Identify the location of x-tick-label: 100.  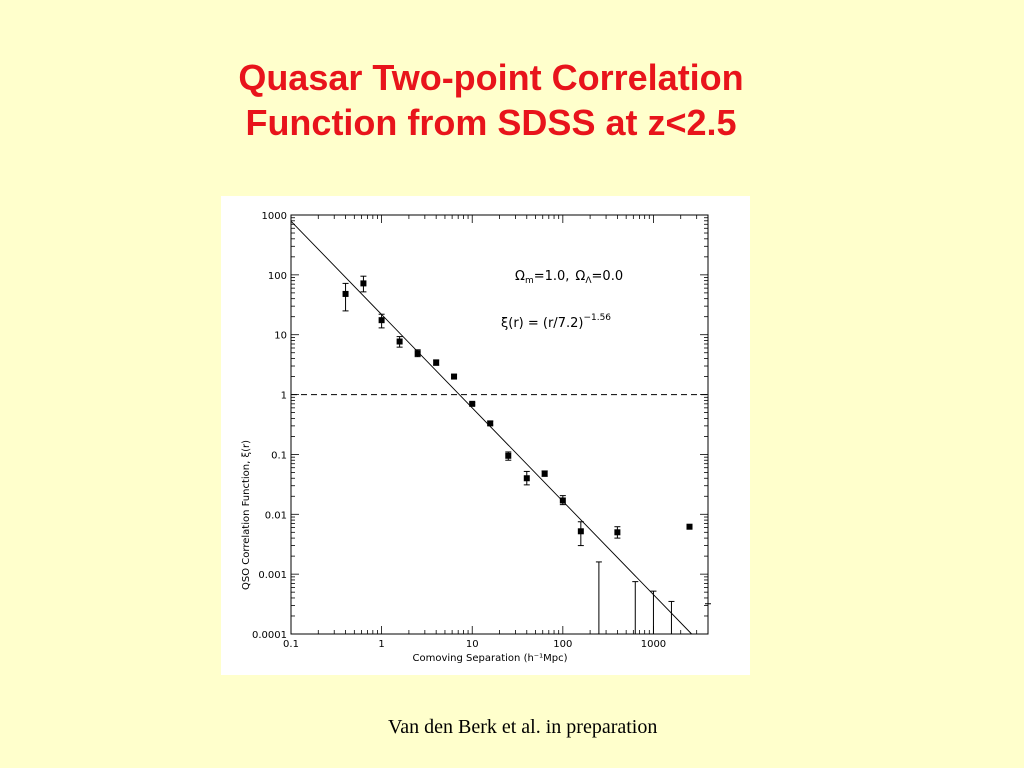
(562, 644).